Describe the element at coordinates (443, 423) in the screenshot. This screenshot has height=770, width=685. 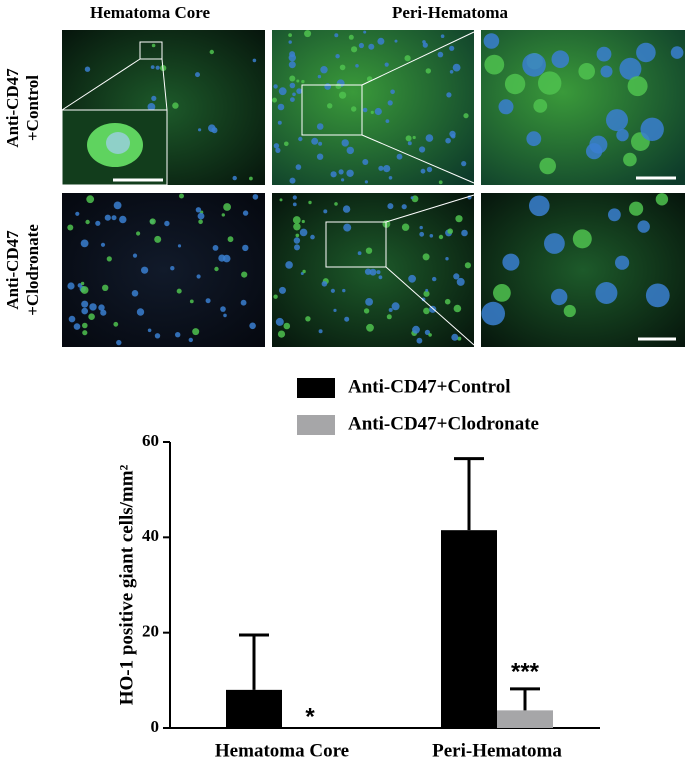
I see `legend-label: Anti-CD47+Clodronate` at that location.